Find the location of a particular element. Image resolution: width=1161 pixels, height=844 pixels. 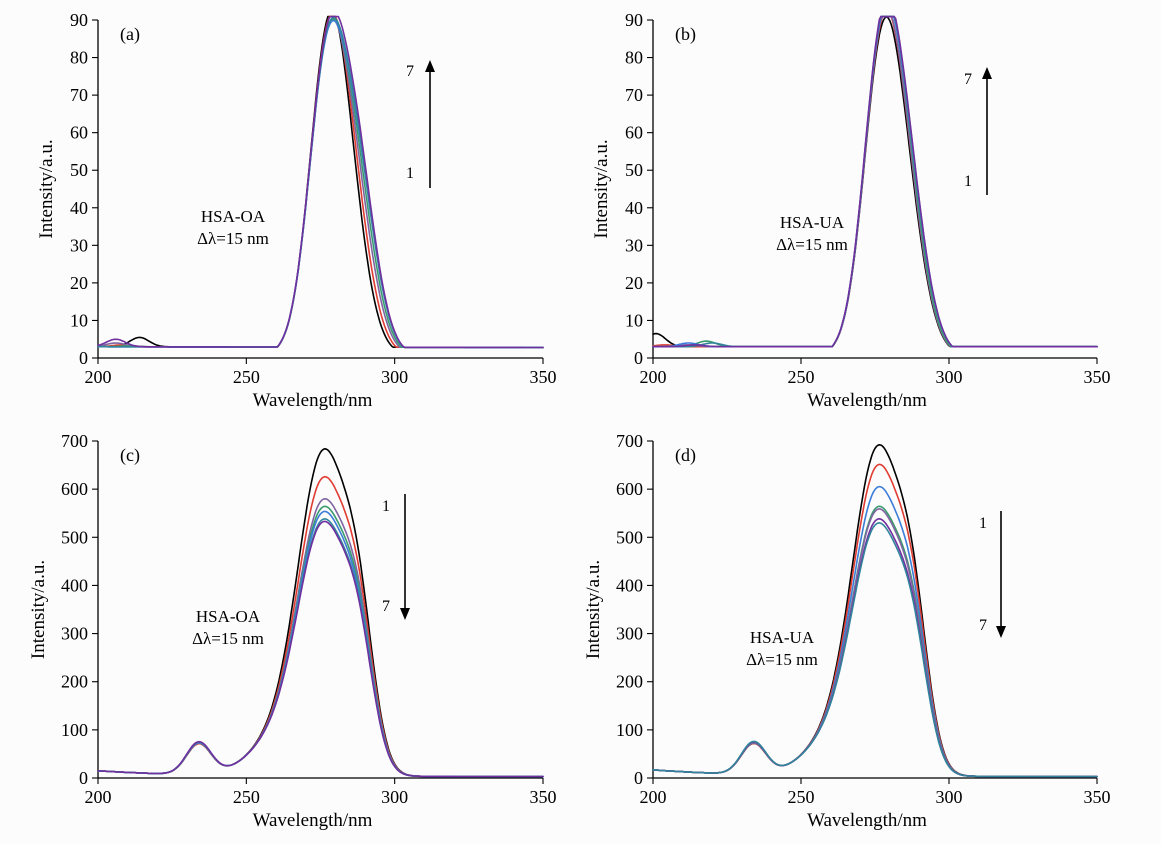

panel-label: (d) is located at coordinates (685, 455).